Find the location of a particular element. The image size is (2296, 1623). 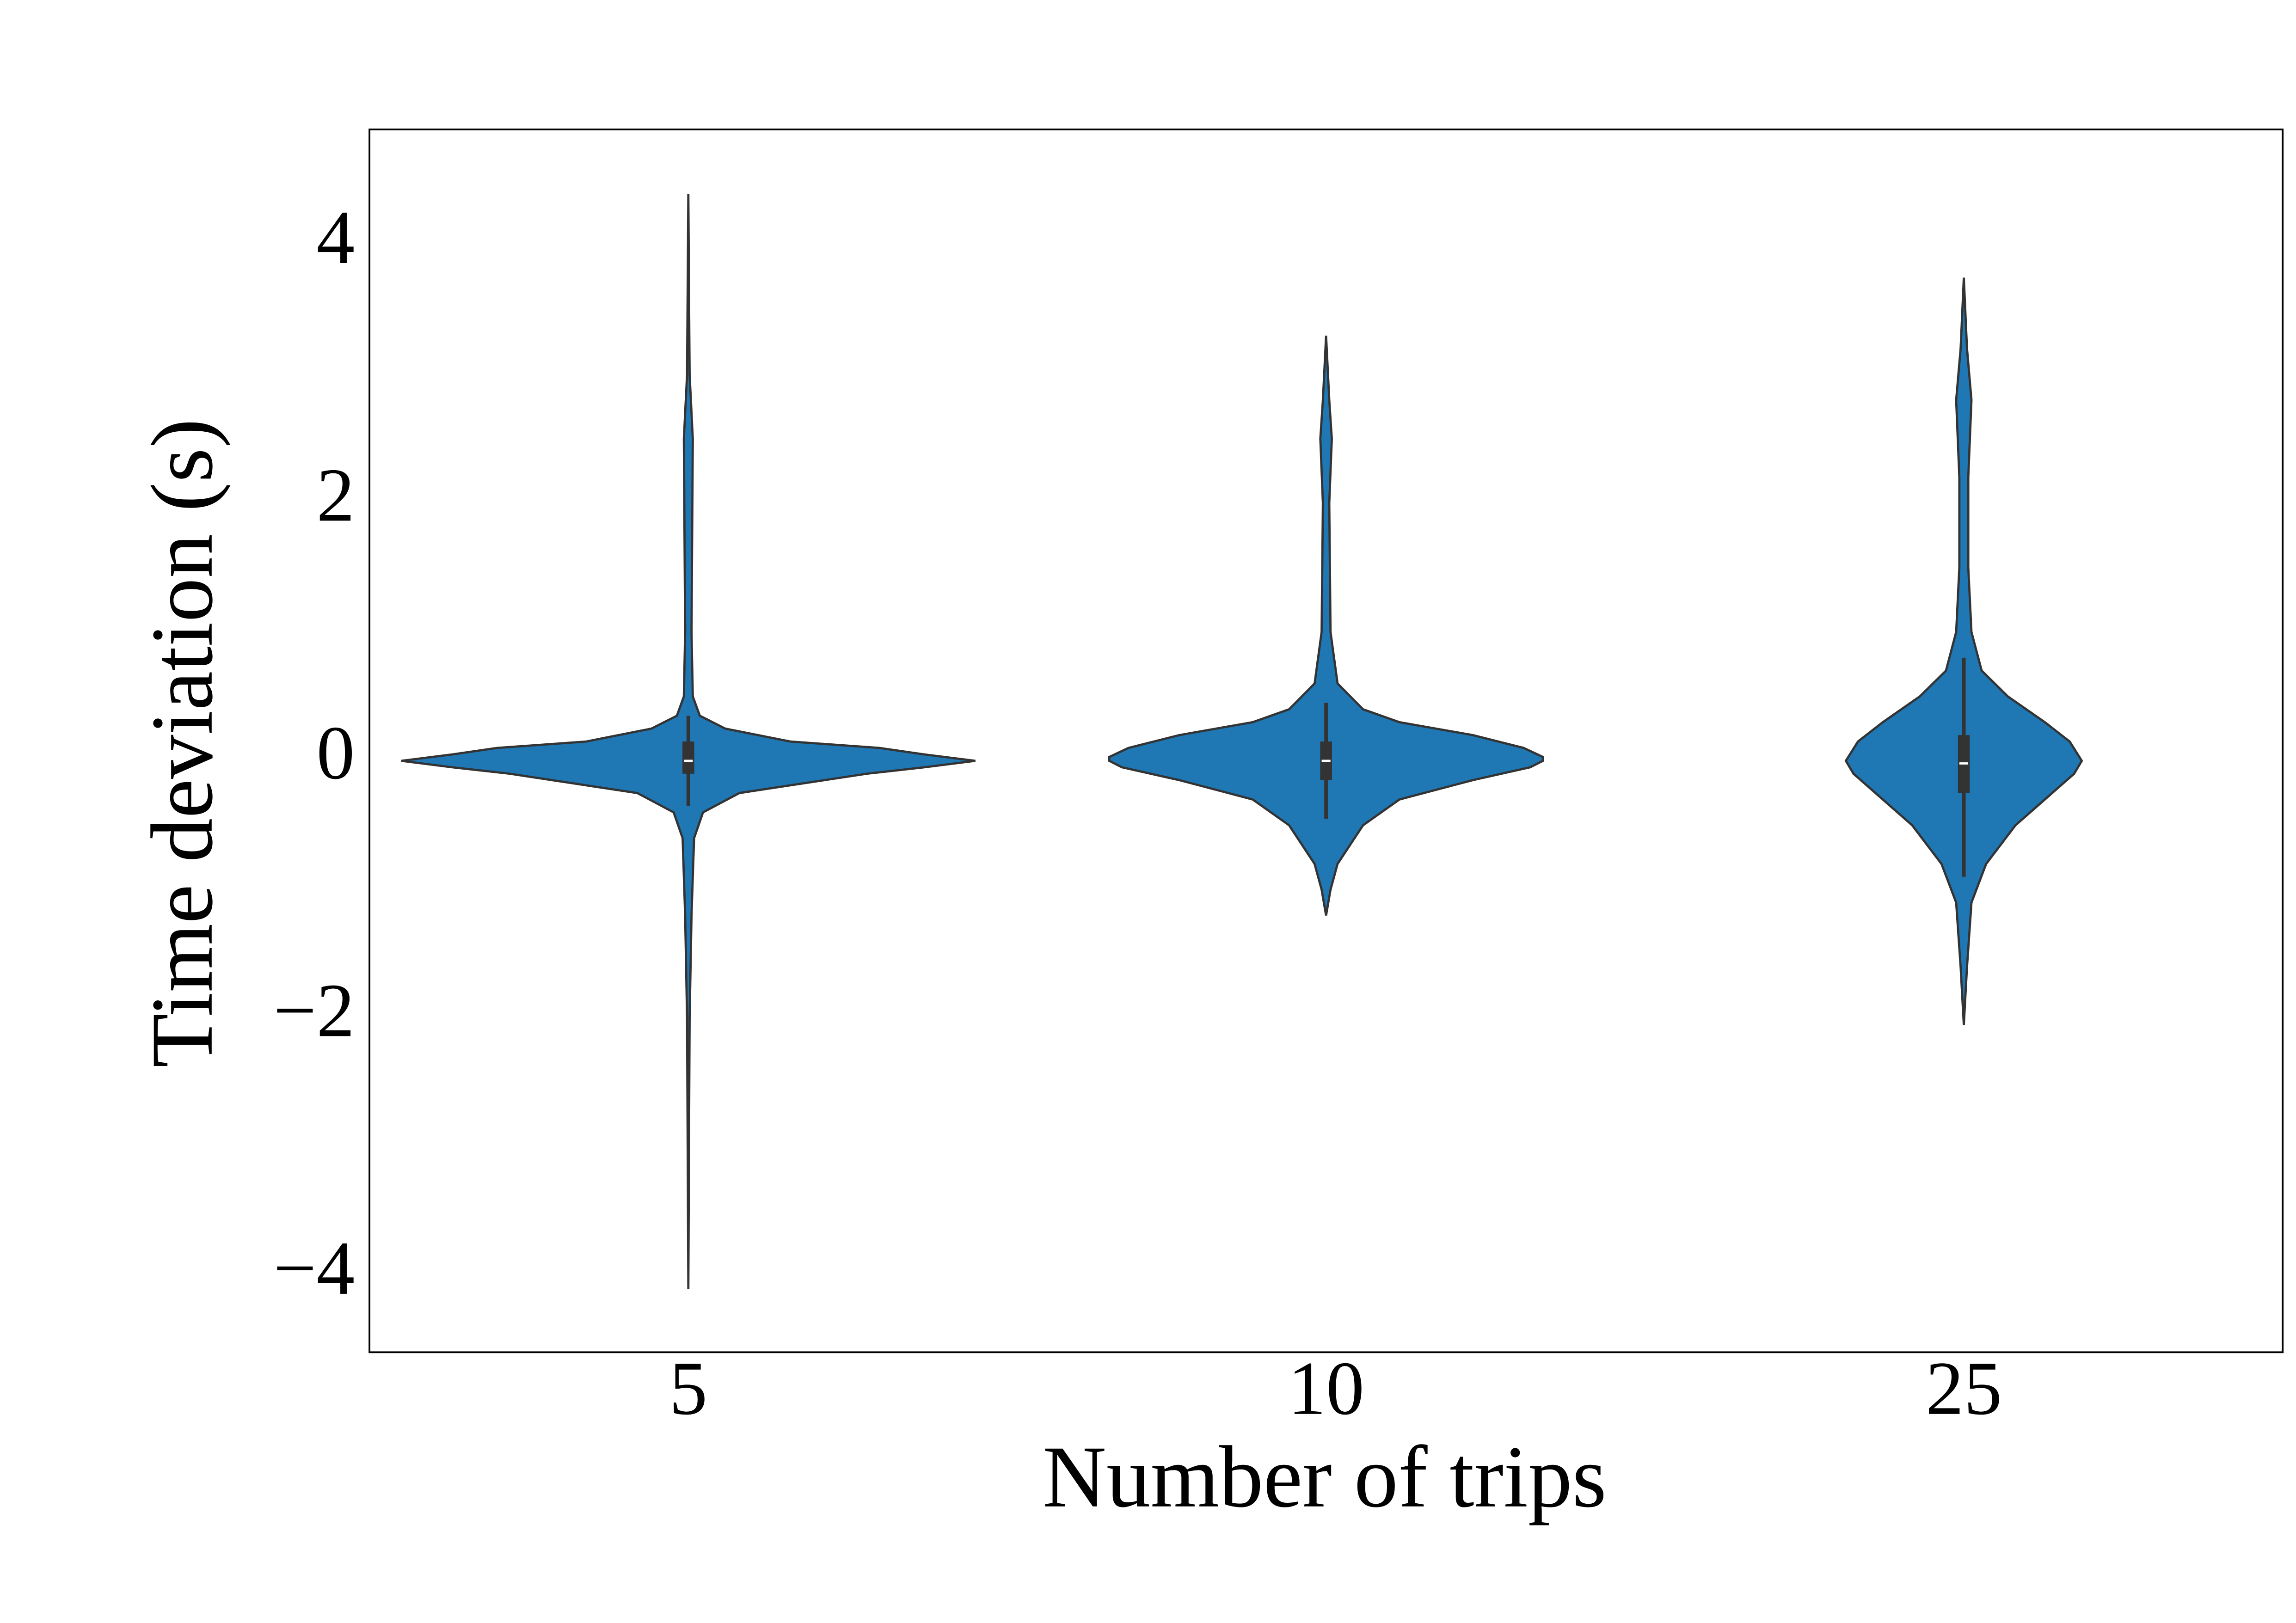

box is located at coordinates (688, 758).